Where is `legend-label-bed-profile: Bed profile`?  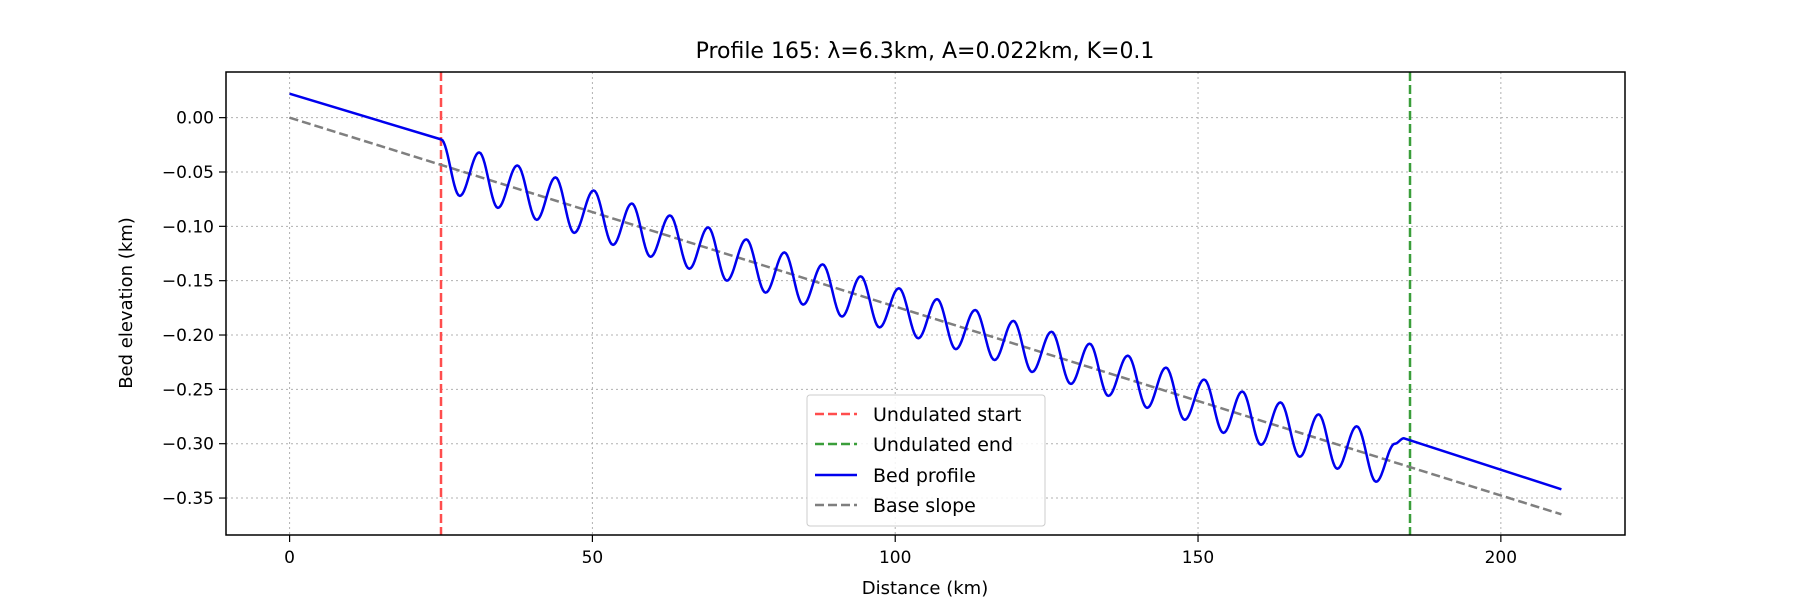
legend-label-bed-profile: Bed profile is located at coordinates (924, 476).